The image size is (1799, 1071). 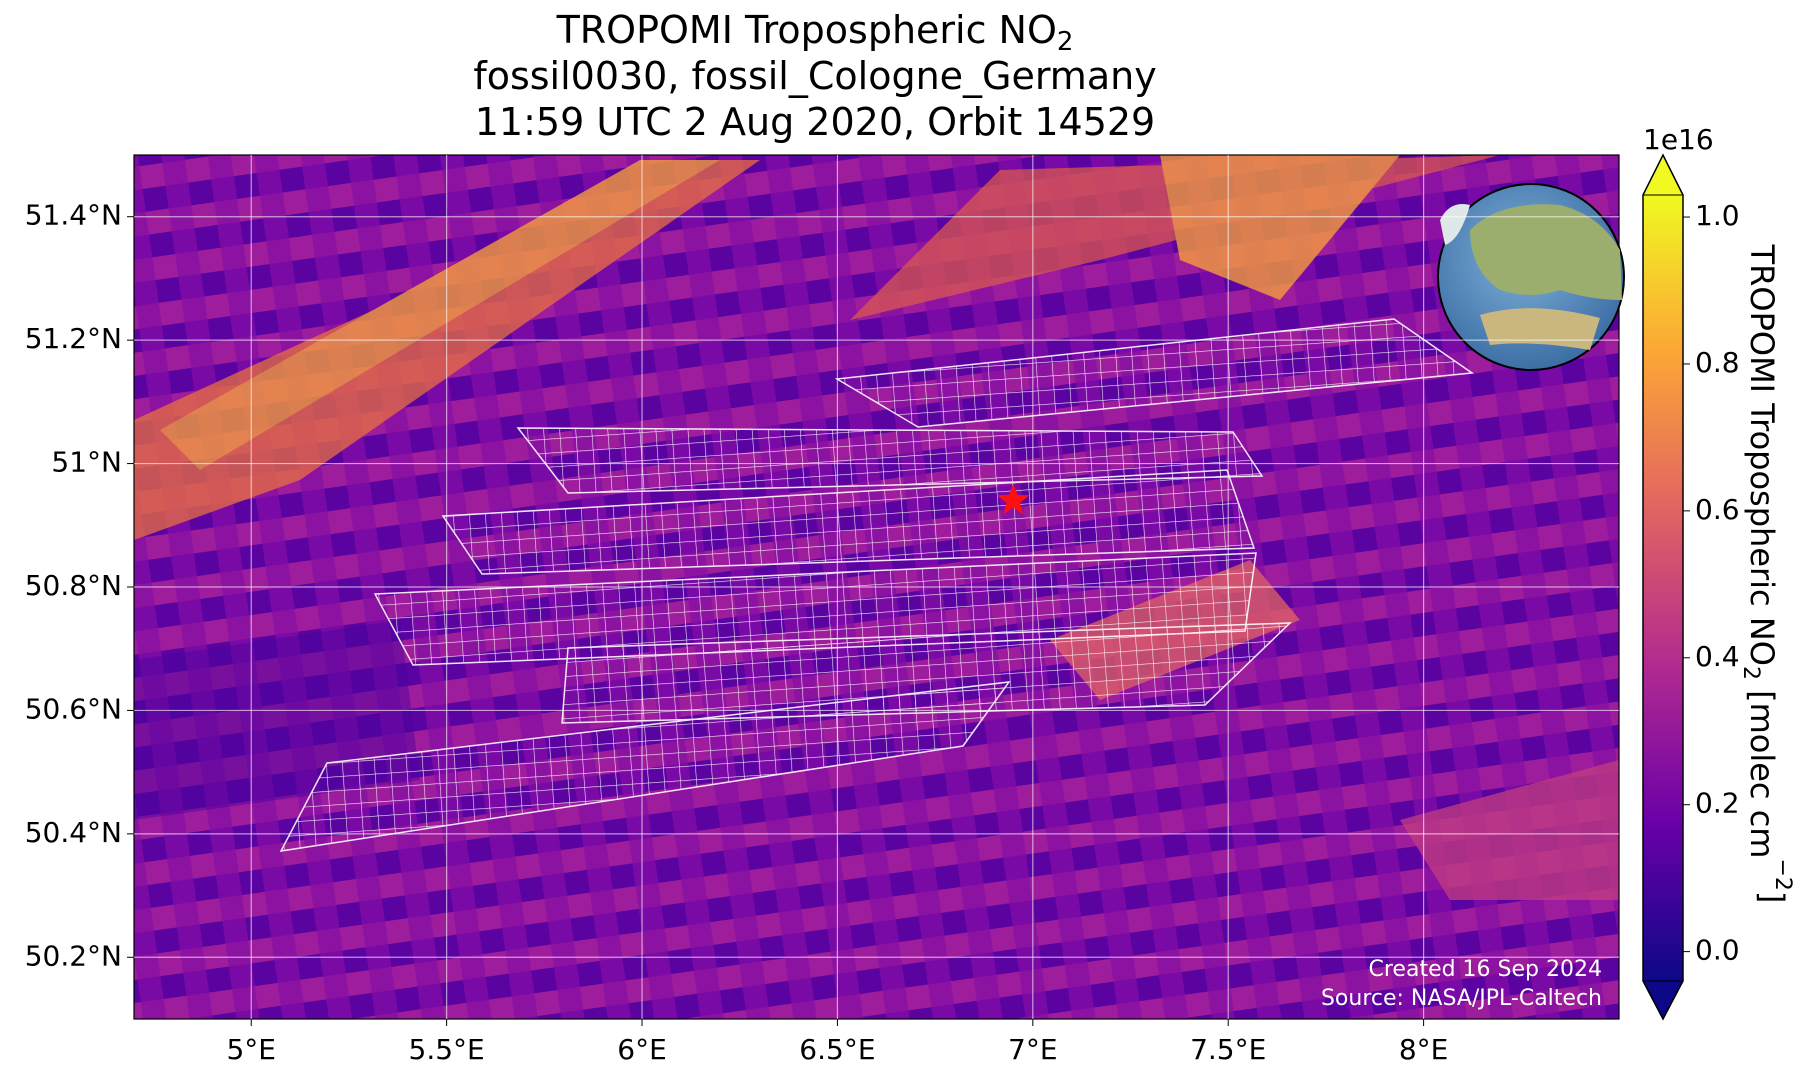 I want to click on title-line: fossil0030, fossil_Cologne_Germany, so click(x=814, y=76).